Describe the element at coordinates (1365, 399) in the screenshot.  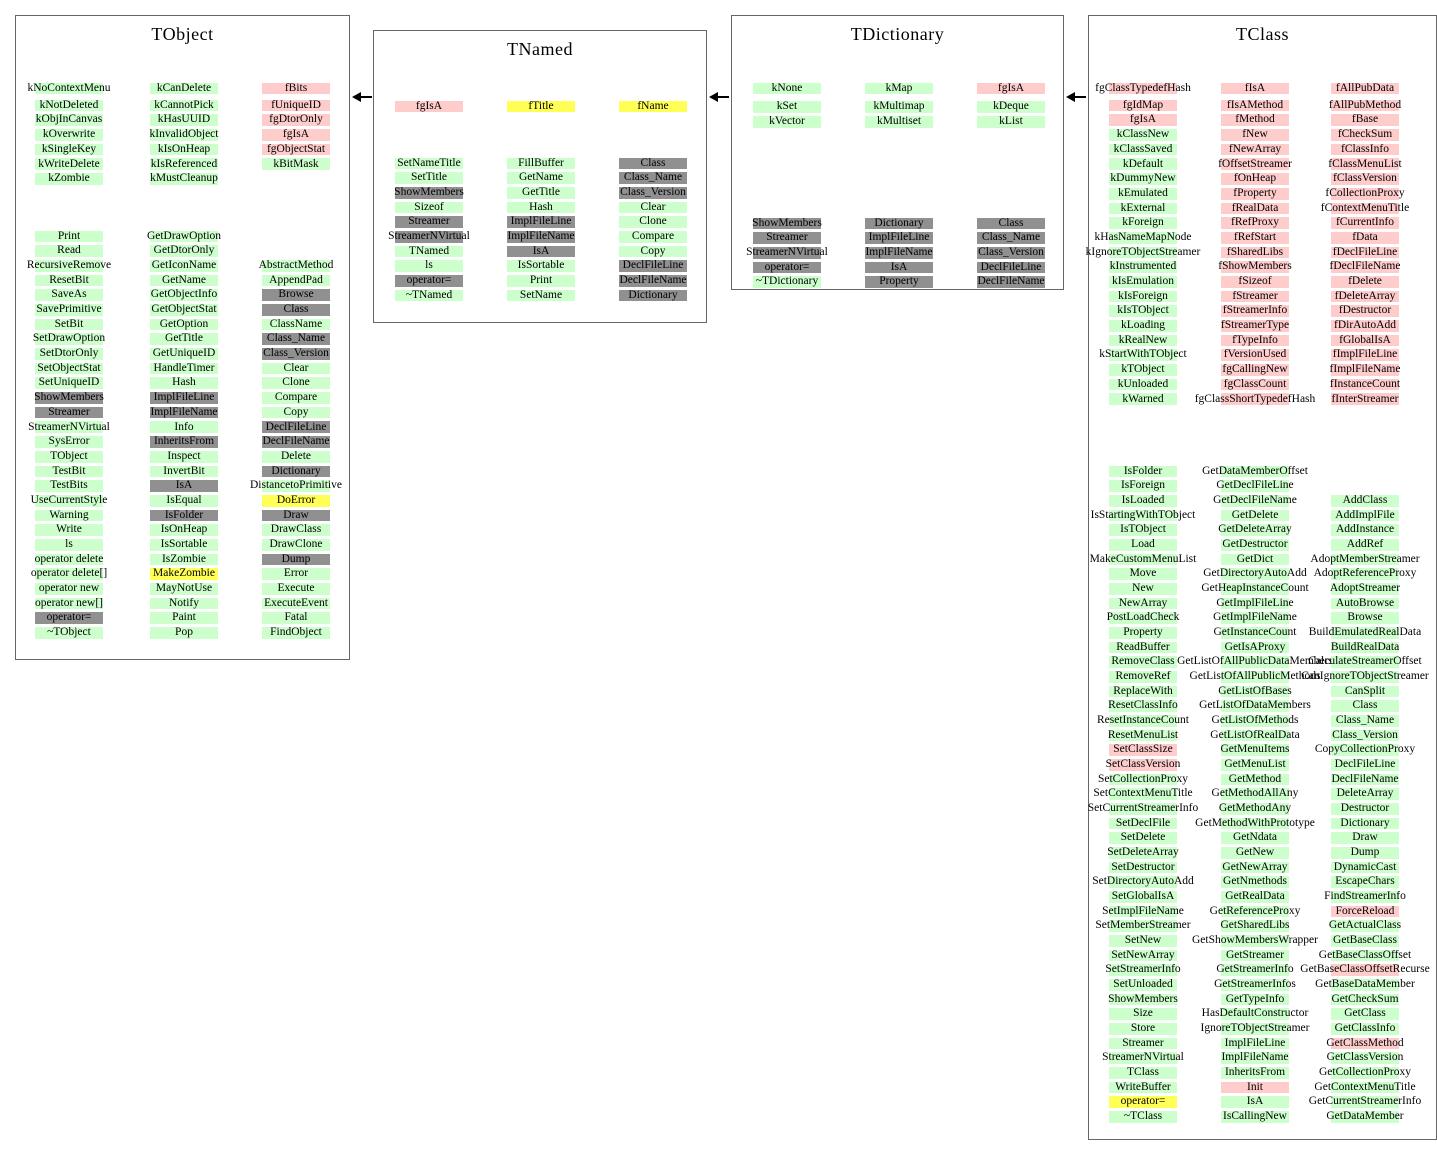
I see `data-member-item: fInterStreamer` at that location.